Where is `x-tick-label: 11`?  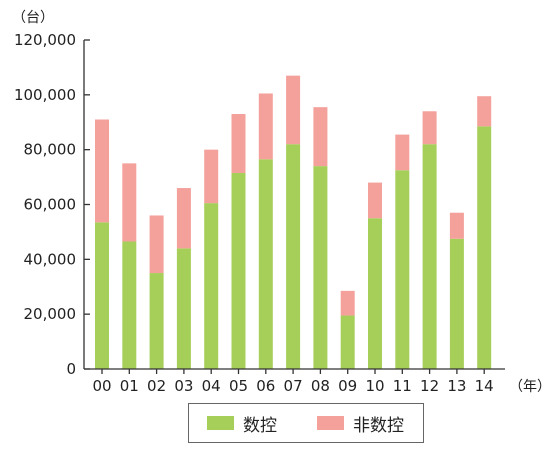 x-tick-label: 11 is located at coordinates (402, 386).